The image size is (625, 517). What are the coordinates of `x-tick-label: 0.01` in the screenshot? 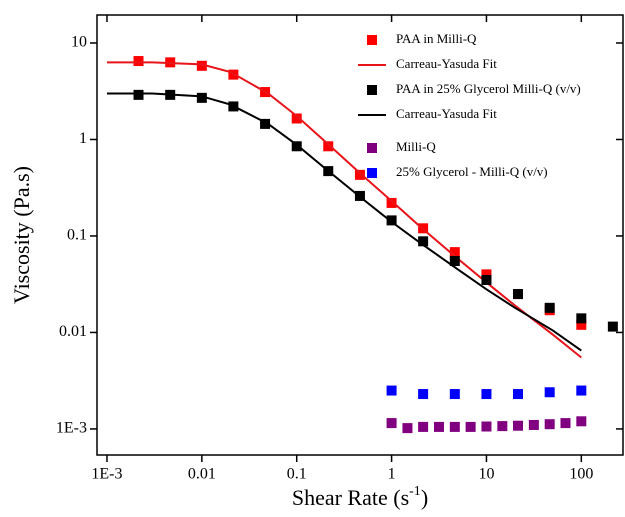 It's located at (202, 474).